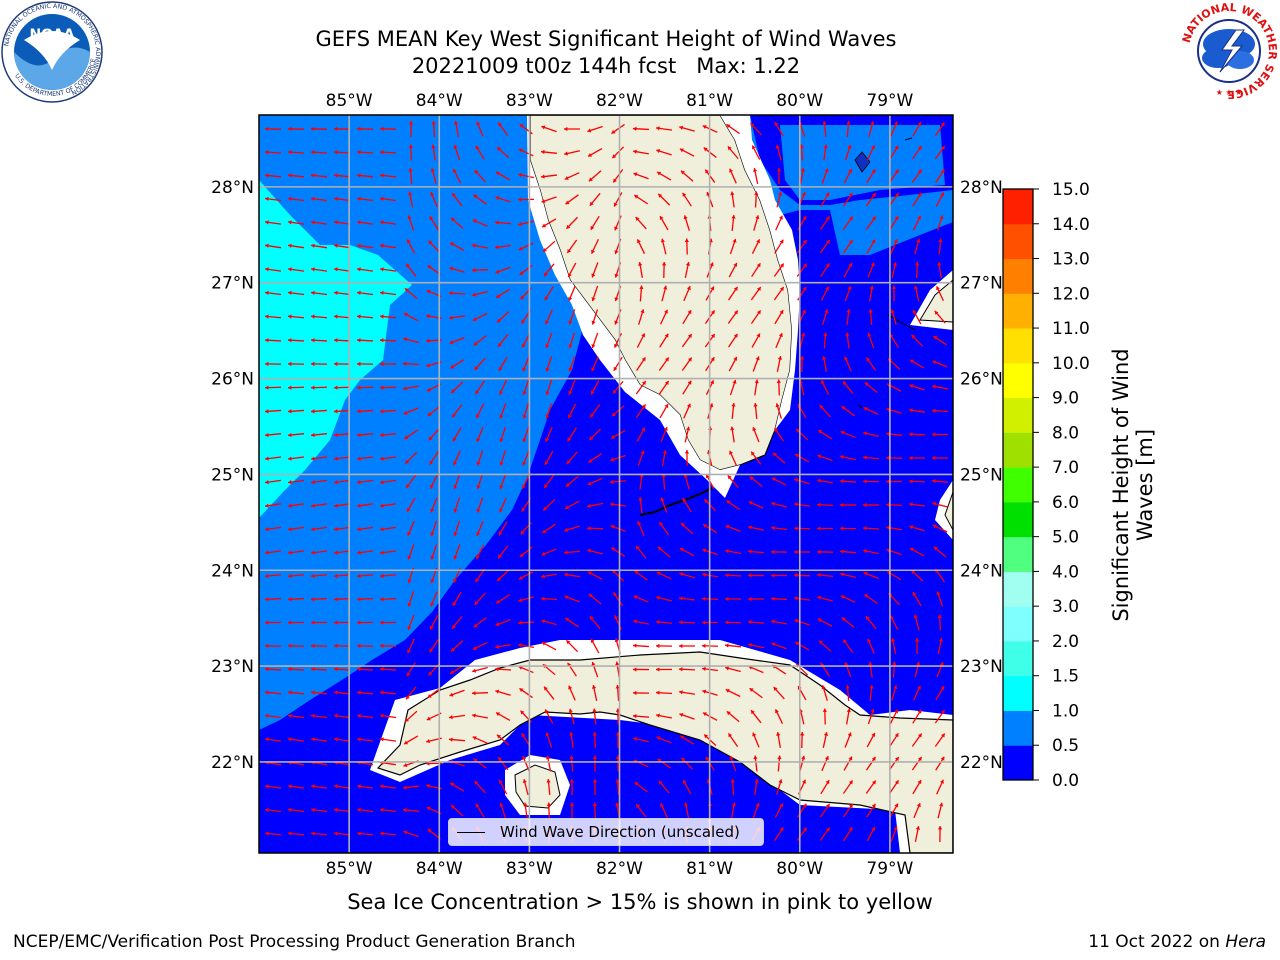 This screenshot has width=1280, height=960. What do you see at coordinates (529, 101) in the screenshot?
I see `lon-tick-label: 83°W` at bounding box center [529, 101].